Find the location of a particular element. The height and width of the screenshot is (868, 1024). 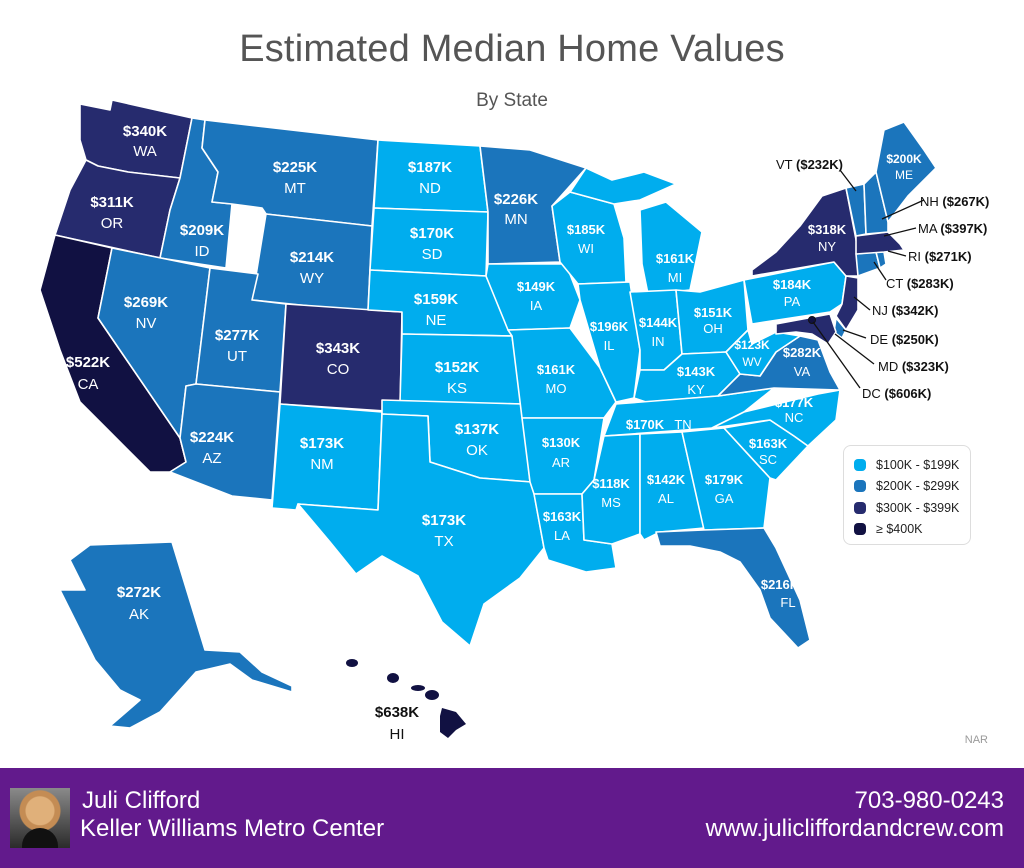

label-value-WI: $185K is located at coordinates (586, 229).